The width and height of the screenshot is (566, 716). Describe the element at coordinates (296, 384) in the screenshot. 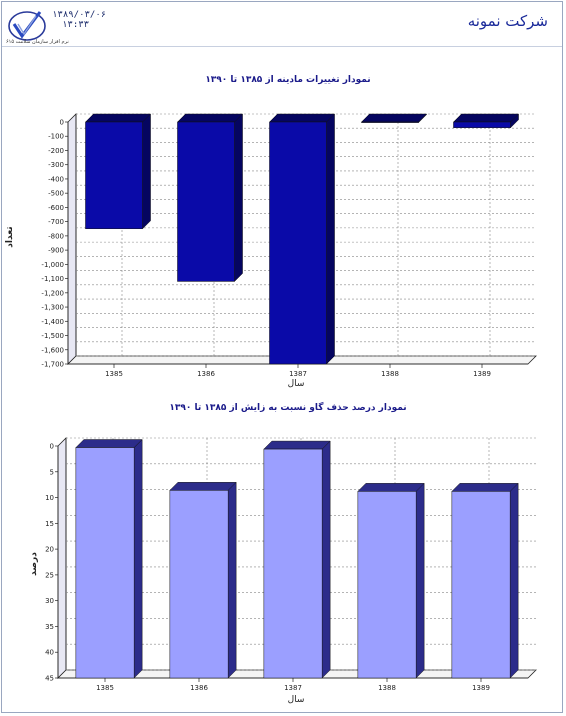

I see `chart1-x-axis-label: سال` at that location.